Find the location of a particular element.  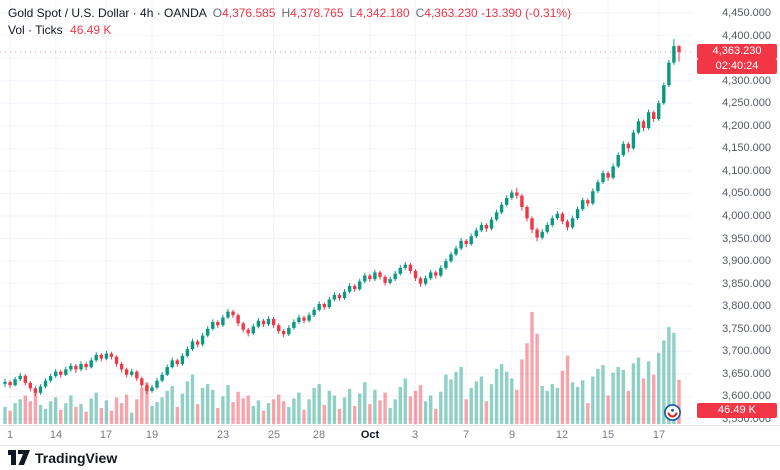

time-tick: 12 is located at coordinates (562, 435).